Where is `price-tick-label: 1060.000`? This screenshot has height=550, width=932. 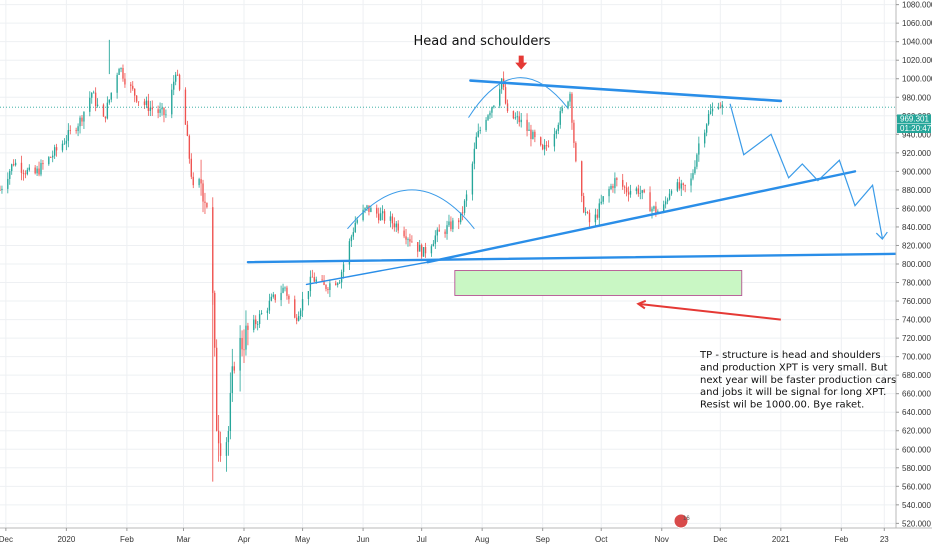 price-tick-label: 1060.000 is located at coordinates (917, 23).